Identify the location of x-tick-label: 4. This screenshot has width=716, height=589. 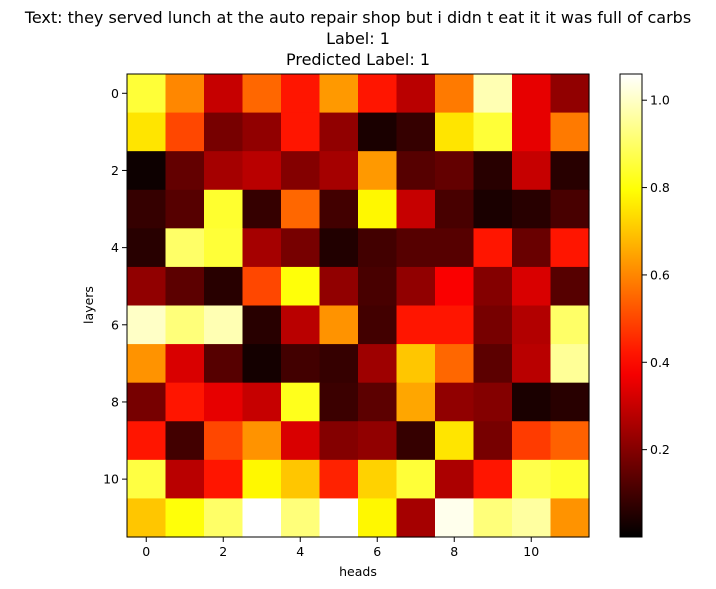
(300, 551).